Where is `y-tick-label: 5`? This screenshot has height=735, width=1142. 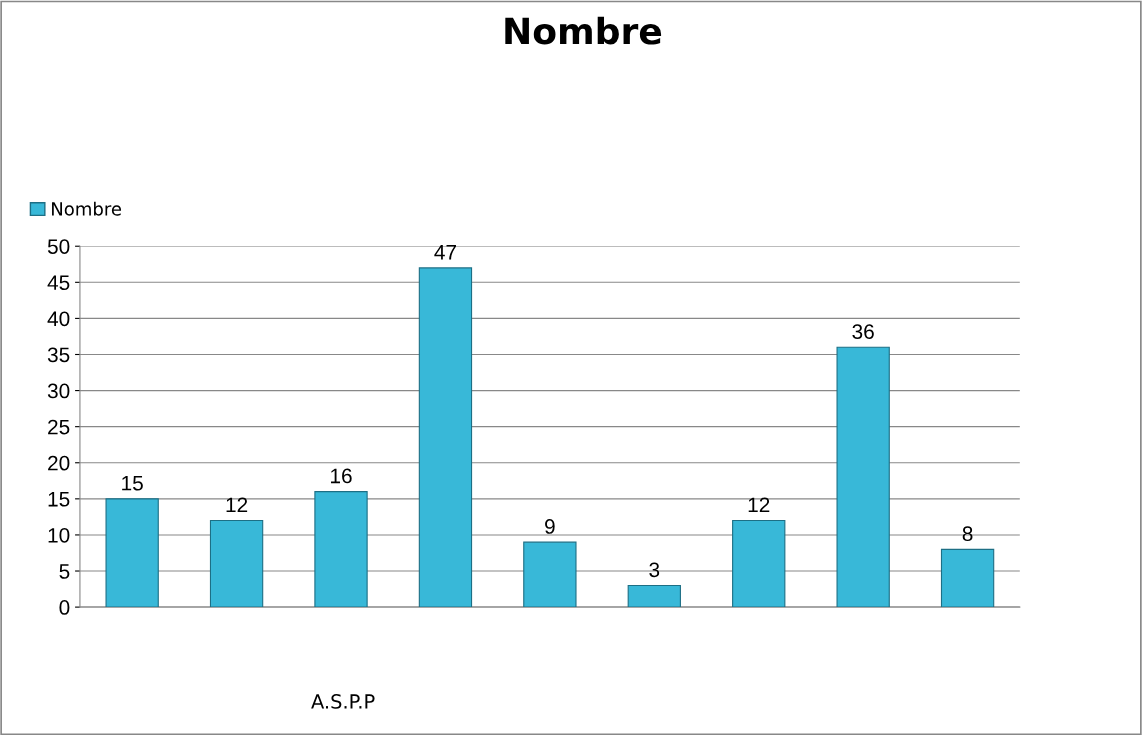
y-tick-label: 5 is located at coordinates (64, 571).